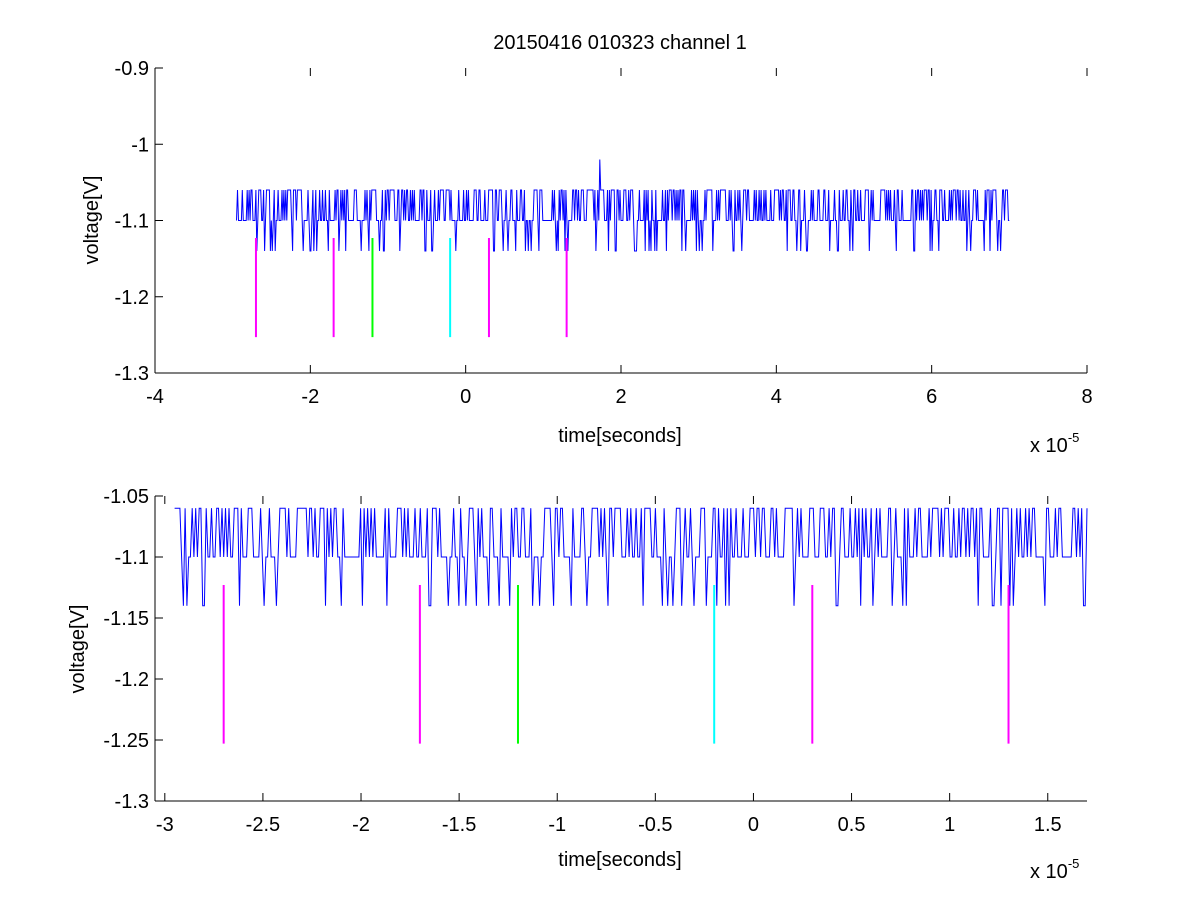  What do you see at coordinates (165, 825) in the screenshot?
I see `x-tick-label: -3` at bounding box center [165, 825].